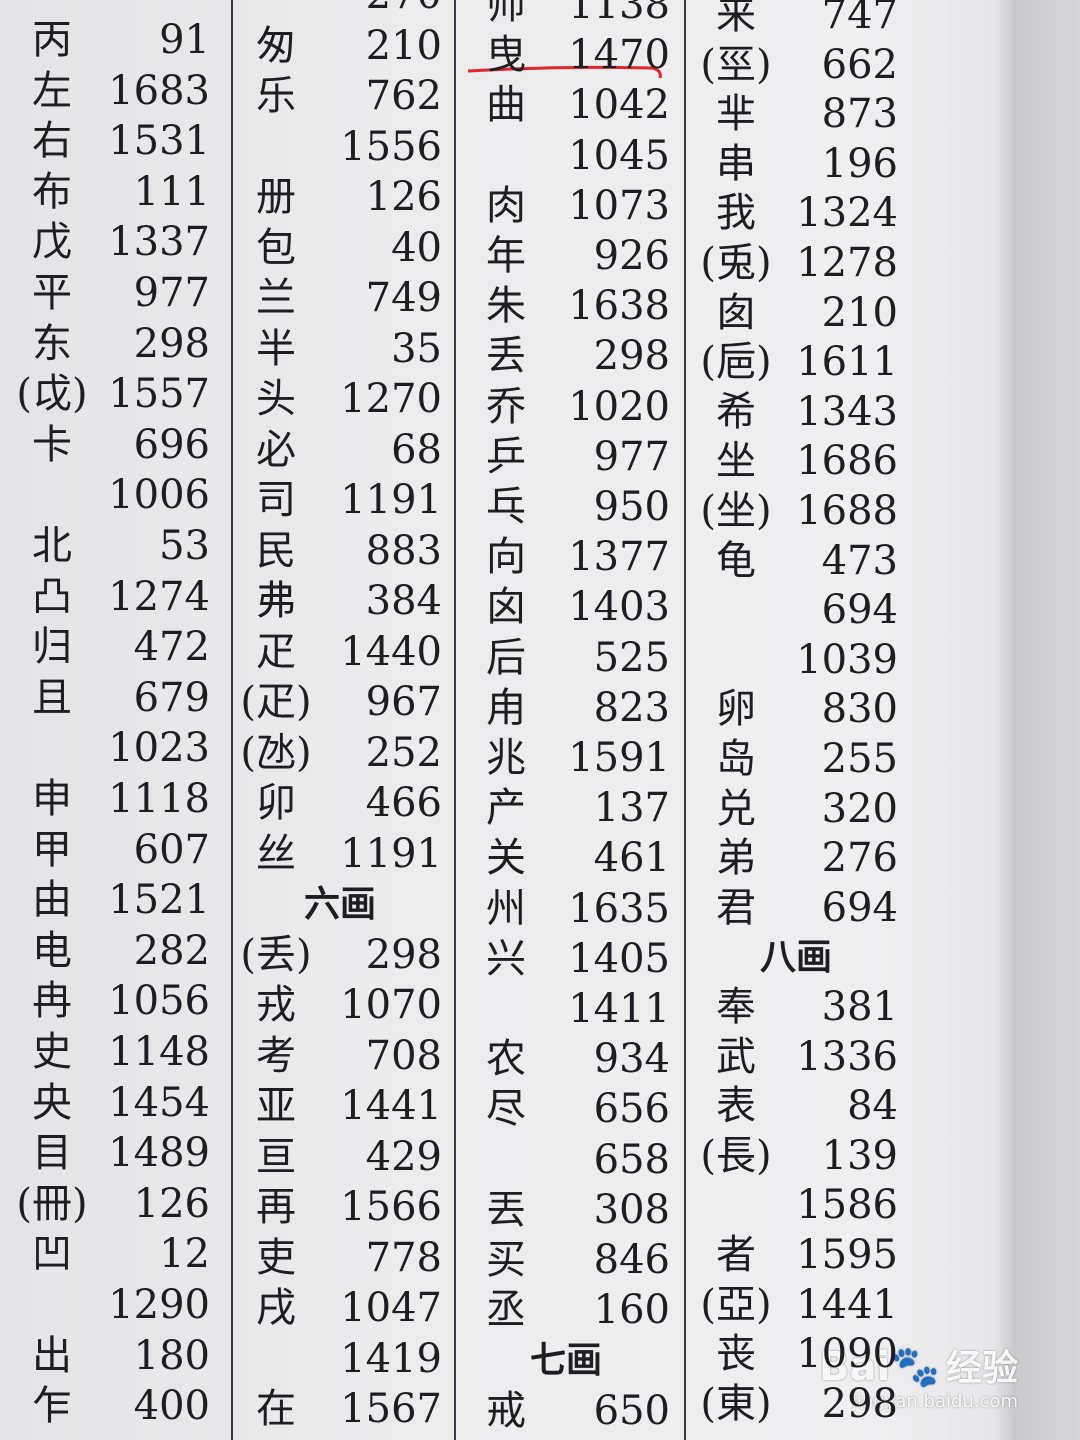 This screenshot has width=1080, height=1440. Describe the element at coordinates (159, 495) in the screenshot. I see `entry-page: 1006` at that location.